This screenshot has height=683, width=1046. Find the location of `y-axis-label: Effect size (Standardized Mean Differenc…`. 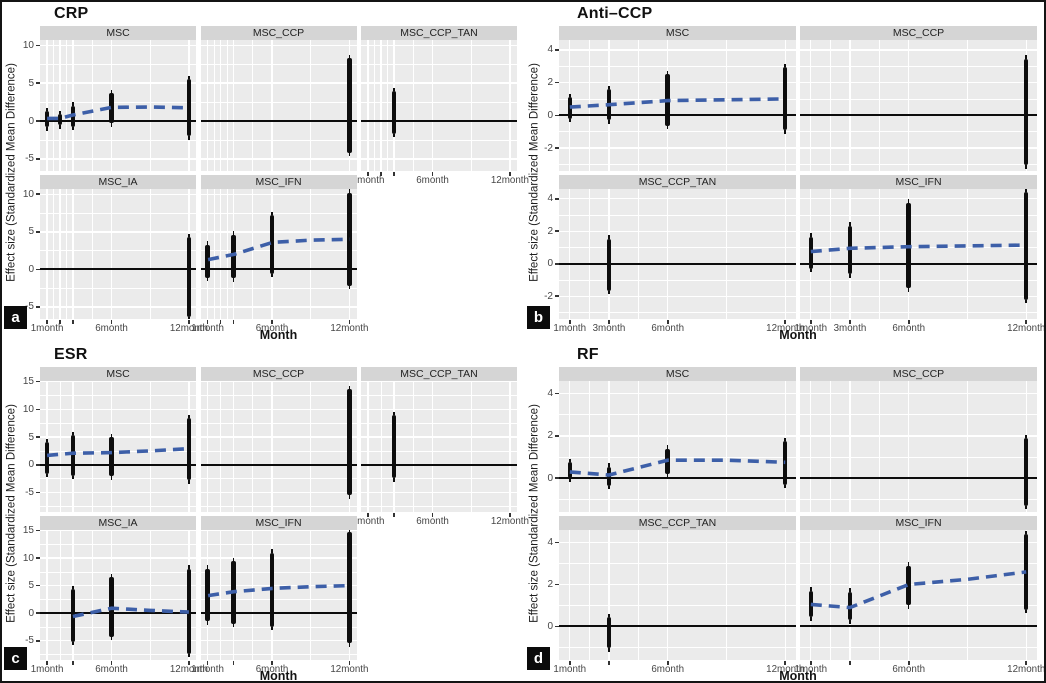

y-axis-label: Effect size (Standardized Mean Differenc… is located at coordinates (11, 172).